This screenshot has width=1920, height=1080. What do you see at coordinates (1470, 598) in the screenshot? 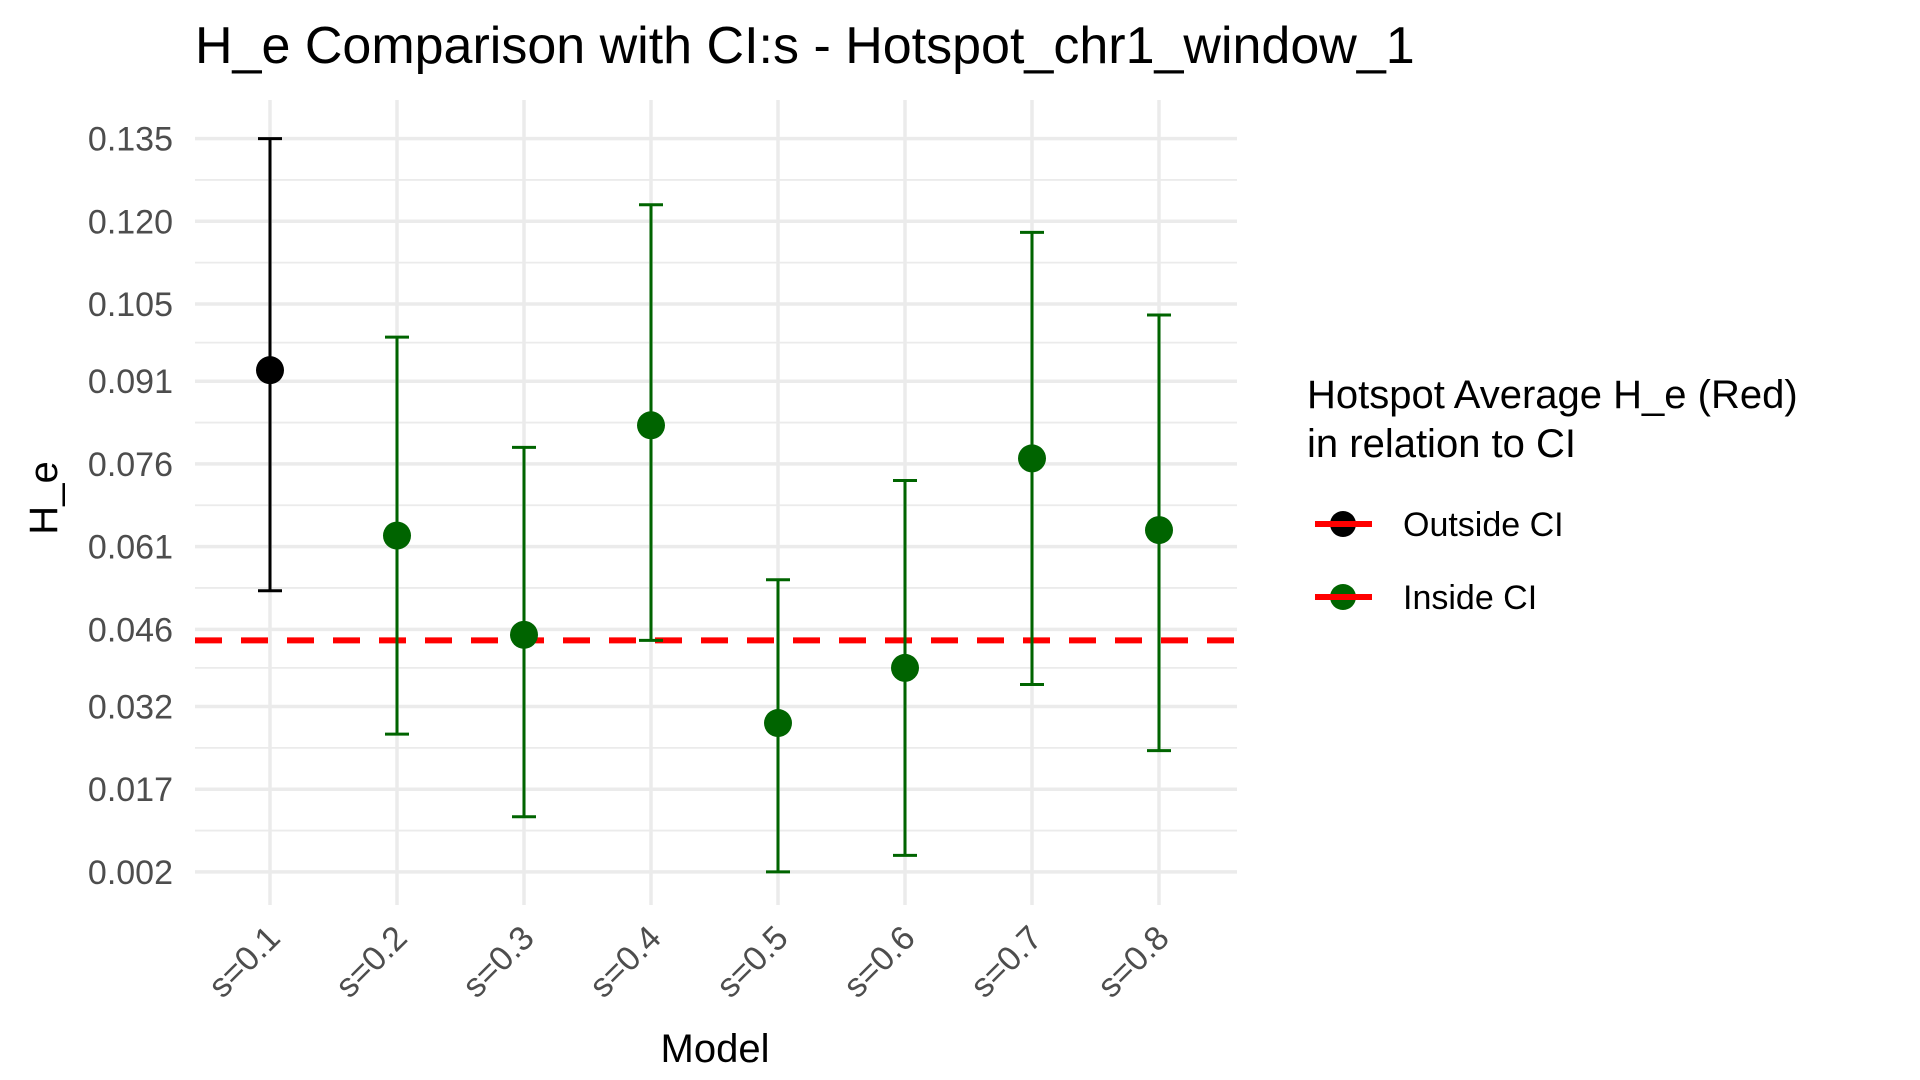
I see `legend-label: Inside CI` at bounding box center [1470, 598].